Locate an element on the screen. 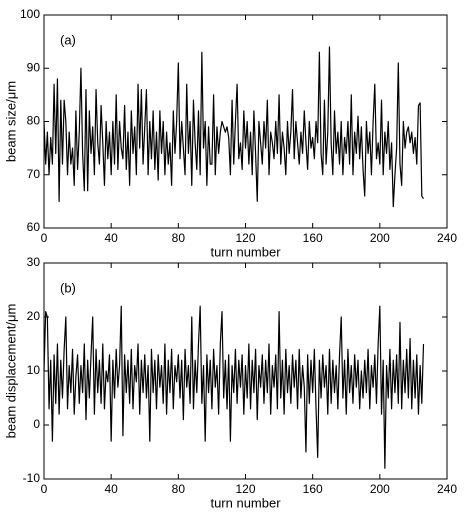 Image resolution: width=474 pixels, height=517 pixels. y-tick-label: 30 is located at coordinates (34, 262).